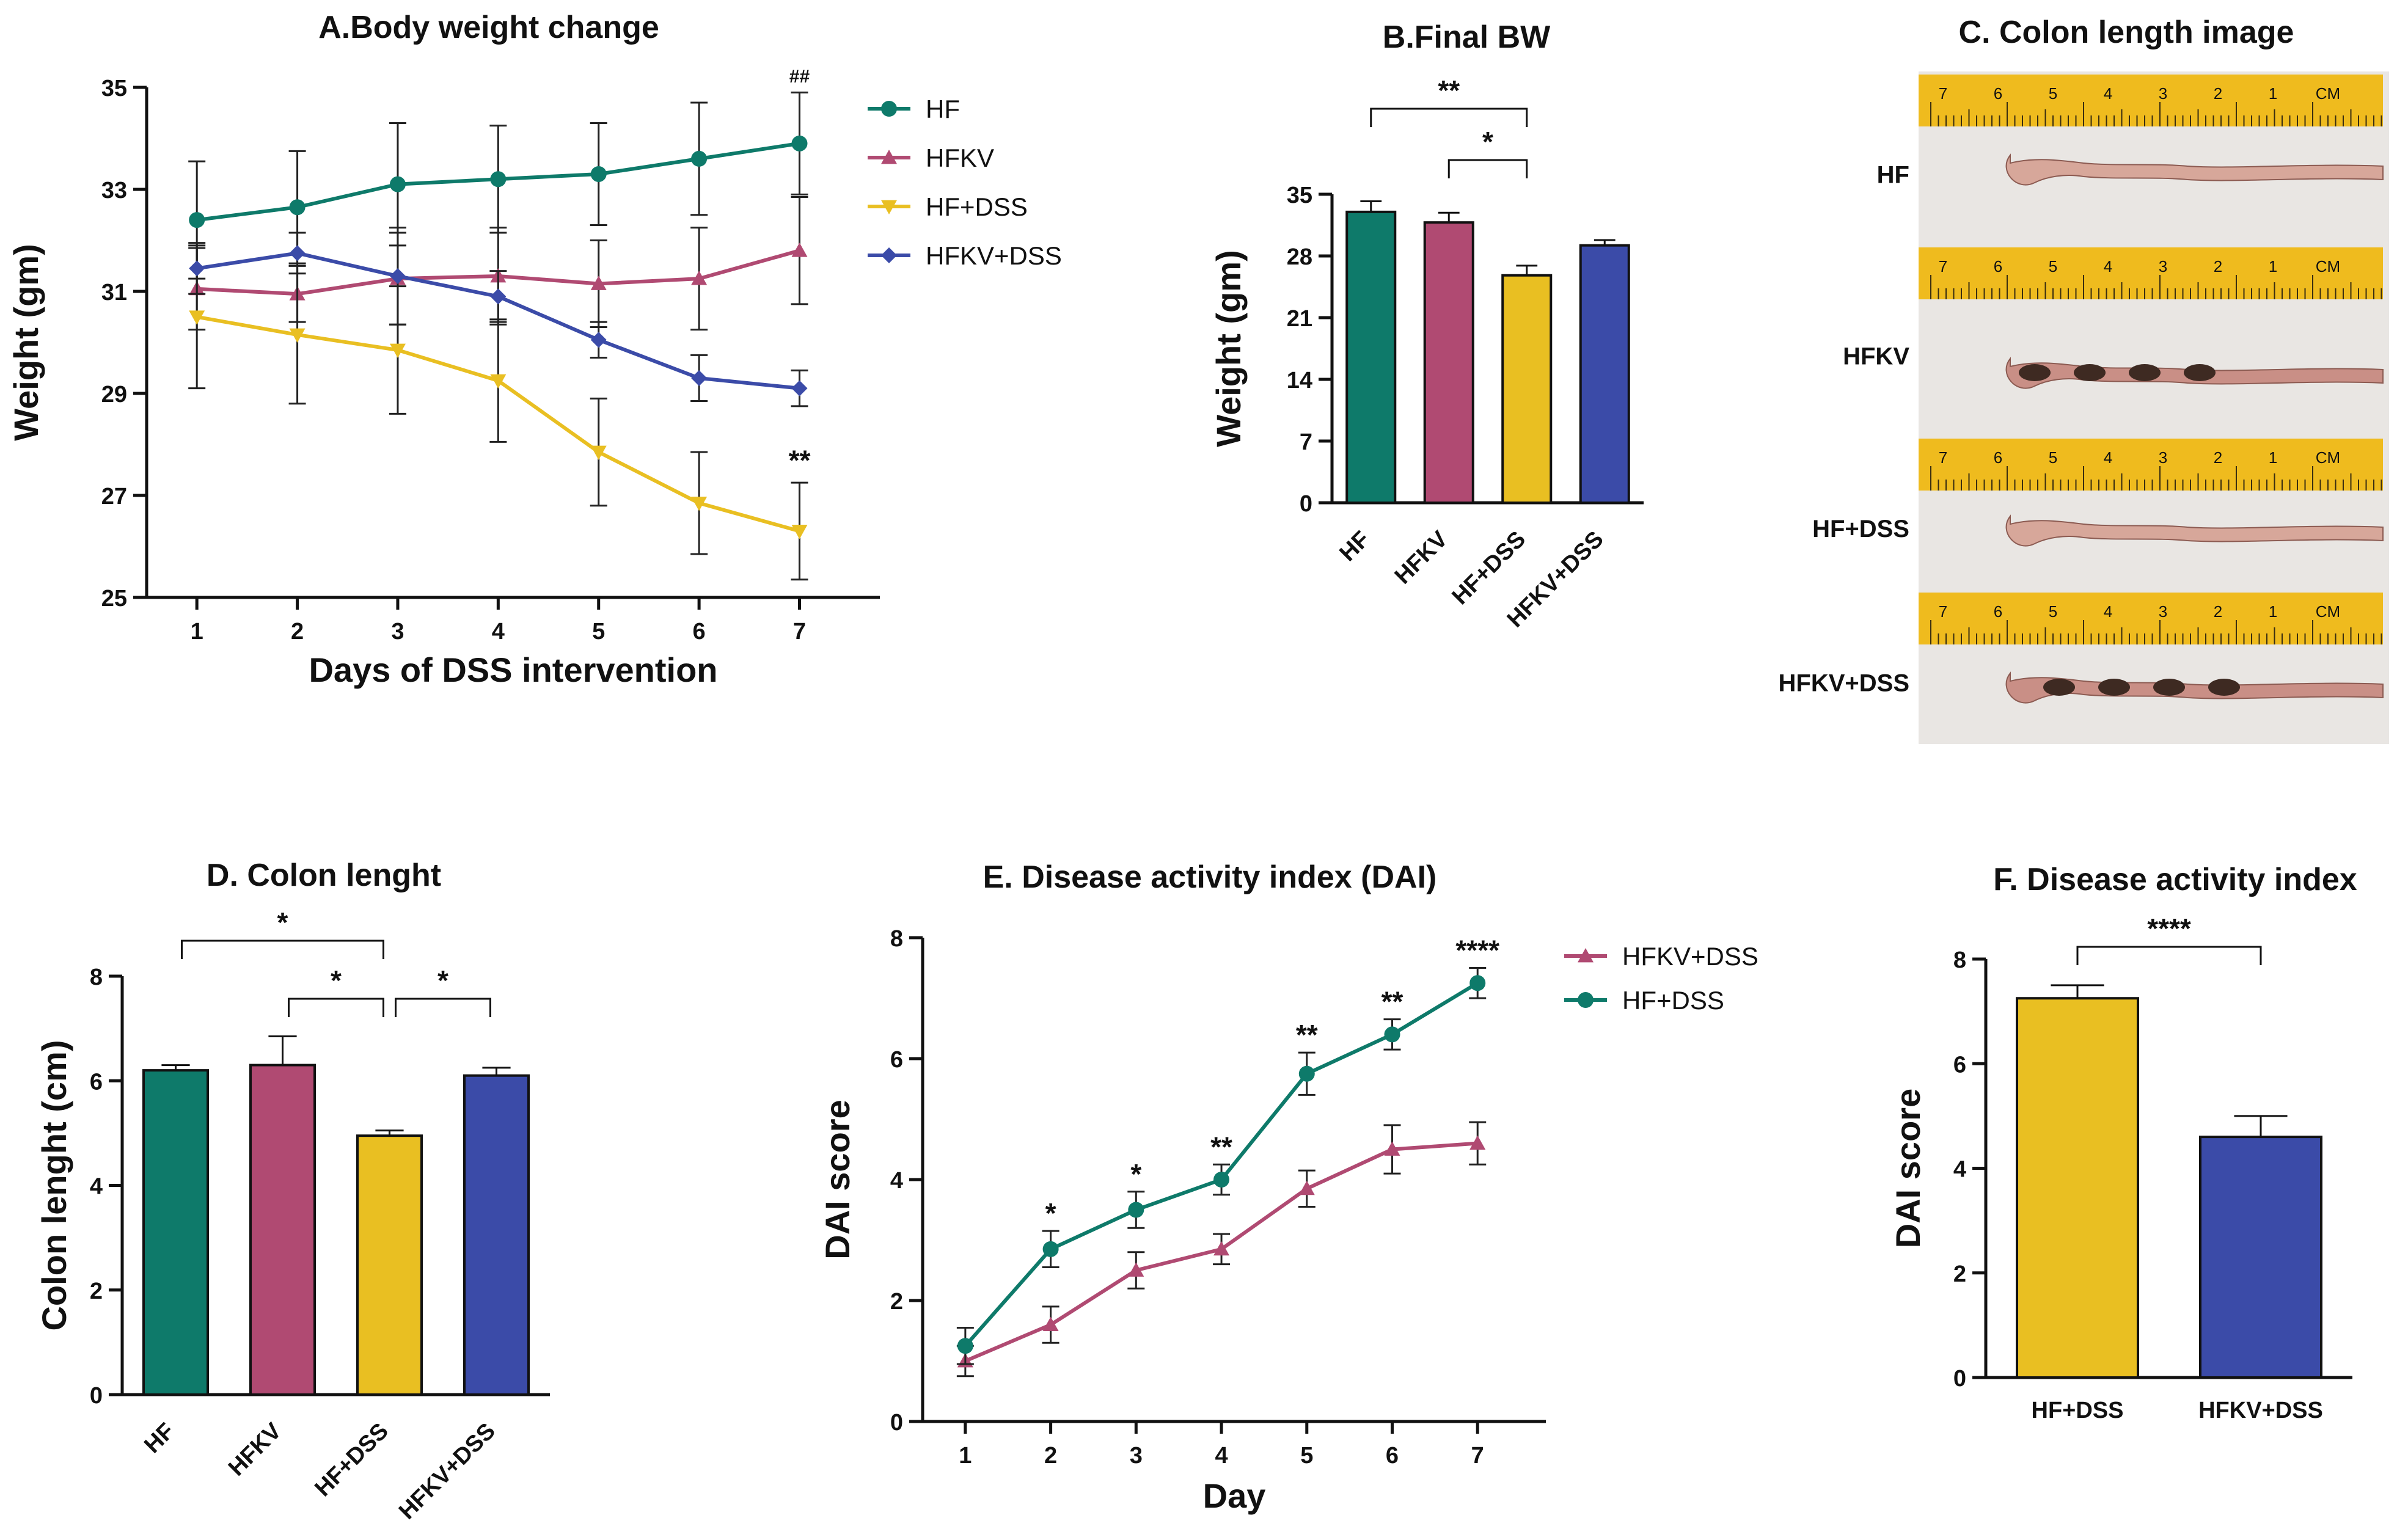  I want to click on x-tick-label: 6, so click(1392, 1456).